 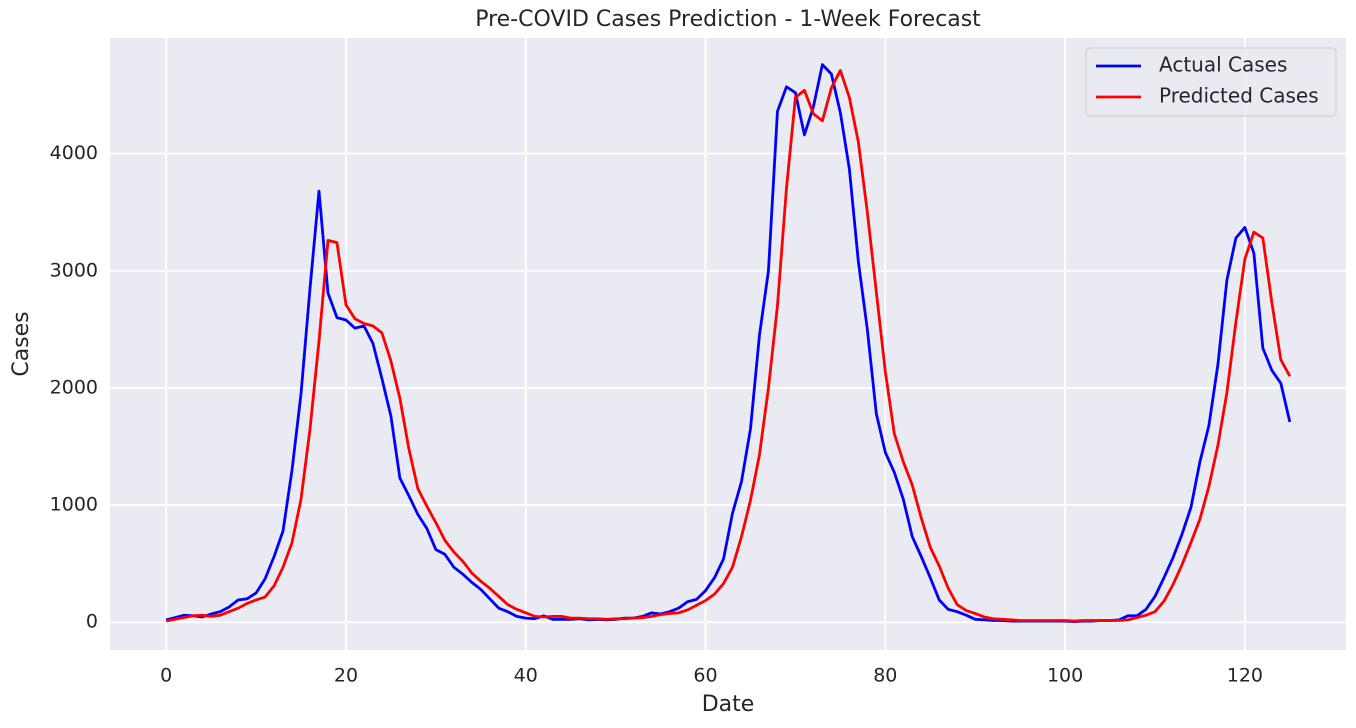 I want to click on y-tick-label: 4000, so click(x=74, y=153).